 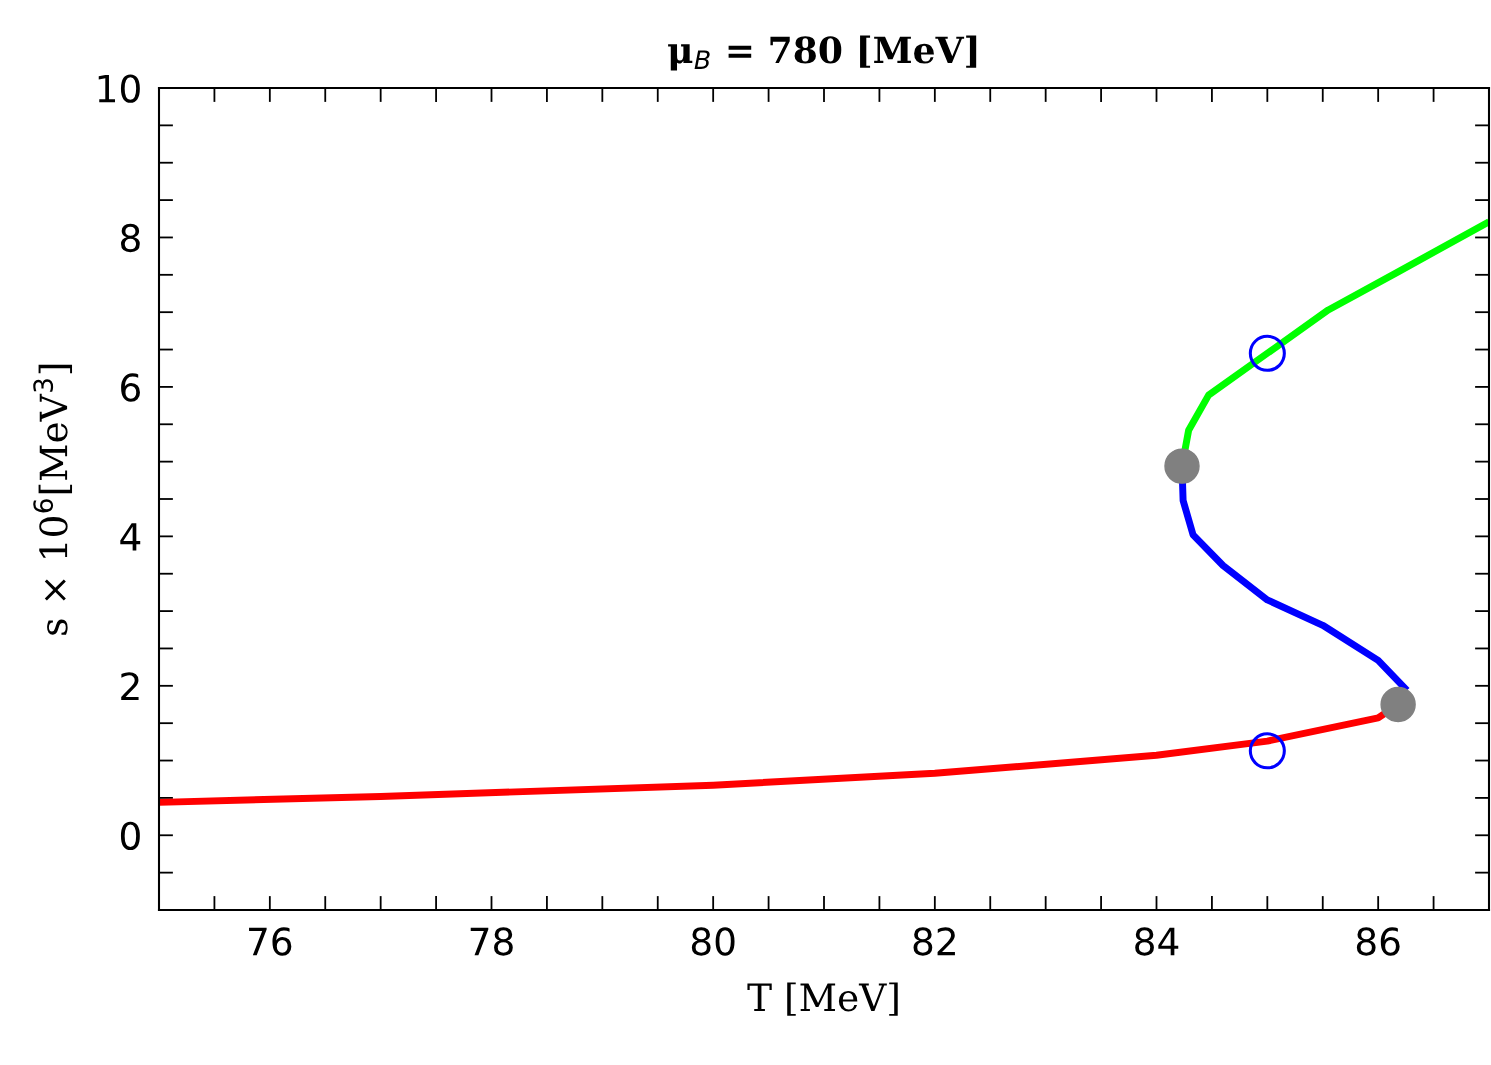 I want to click on y-tick-label: 6, so click(x=130, y=387).